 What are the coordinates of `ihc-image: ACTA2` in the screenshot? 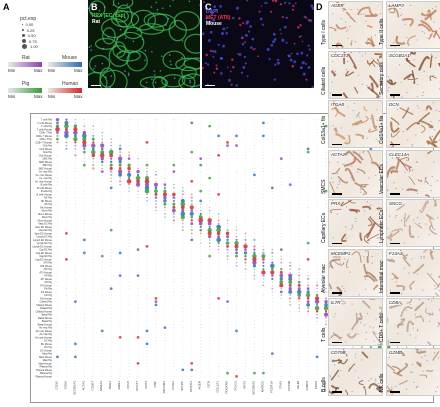 It's located at (355, 174).